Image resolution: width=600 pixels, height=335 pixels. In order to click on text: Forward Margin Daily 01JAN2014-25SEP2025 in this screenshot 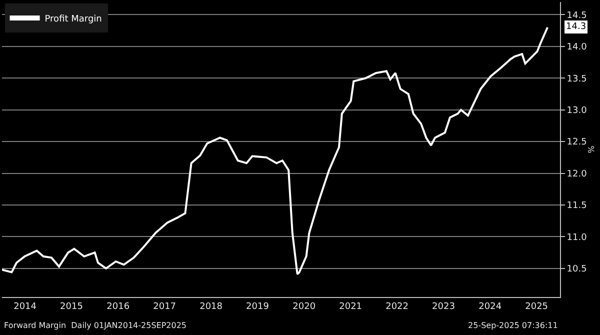, I will do `click(95, 325)`.